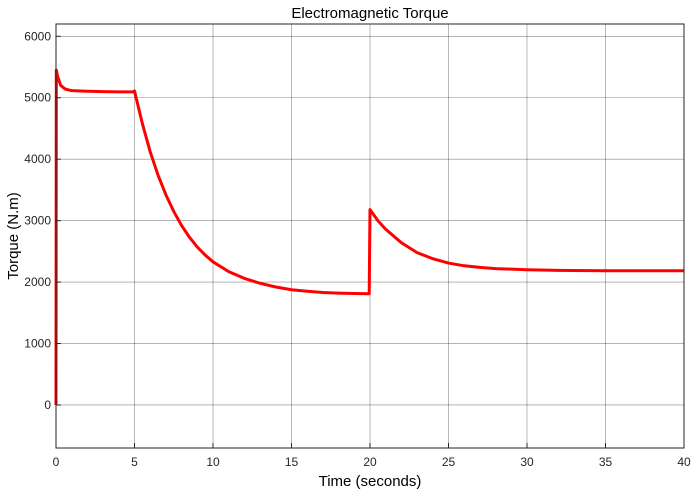  I want to click on x-axis-label: Time (seconds), so click(370, 481).